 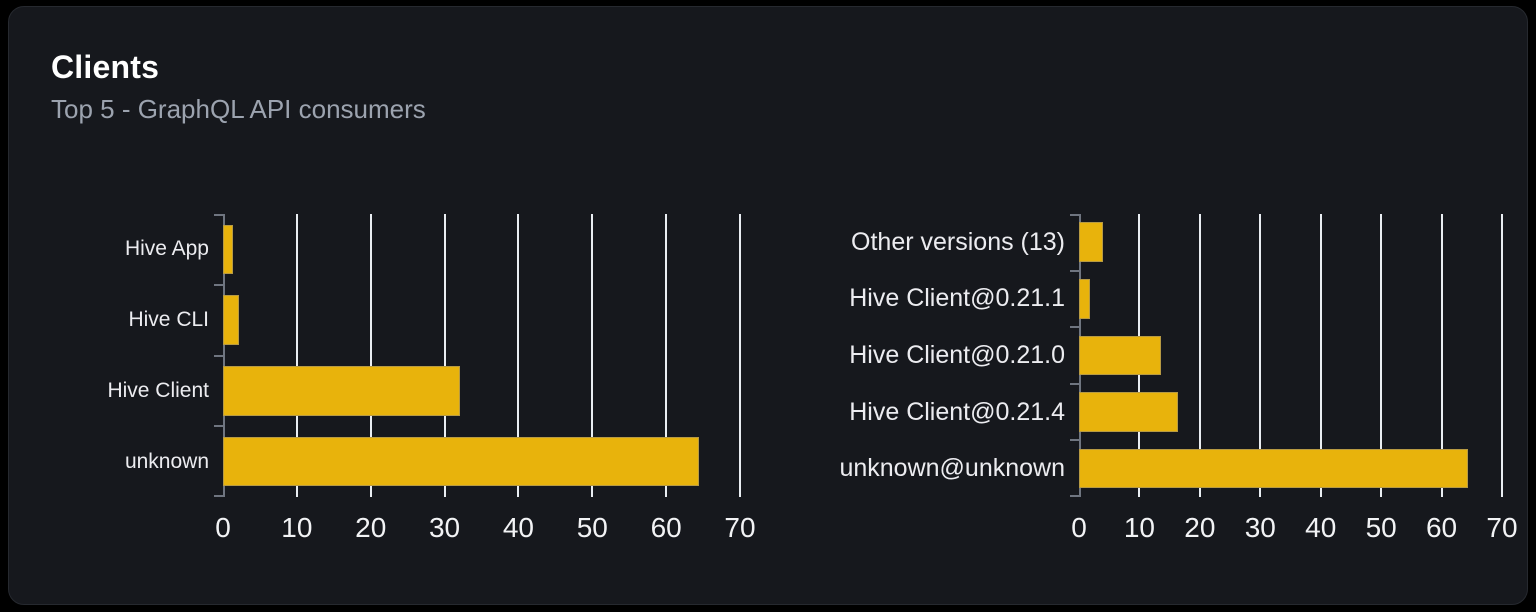 What do you see at coordinates (224, 355) in the screenshot?
I see `y-axis-line` at bounding box center [224, 355].